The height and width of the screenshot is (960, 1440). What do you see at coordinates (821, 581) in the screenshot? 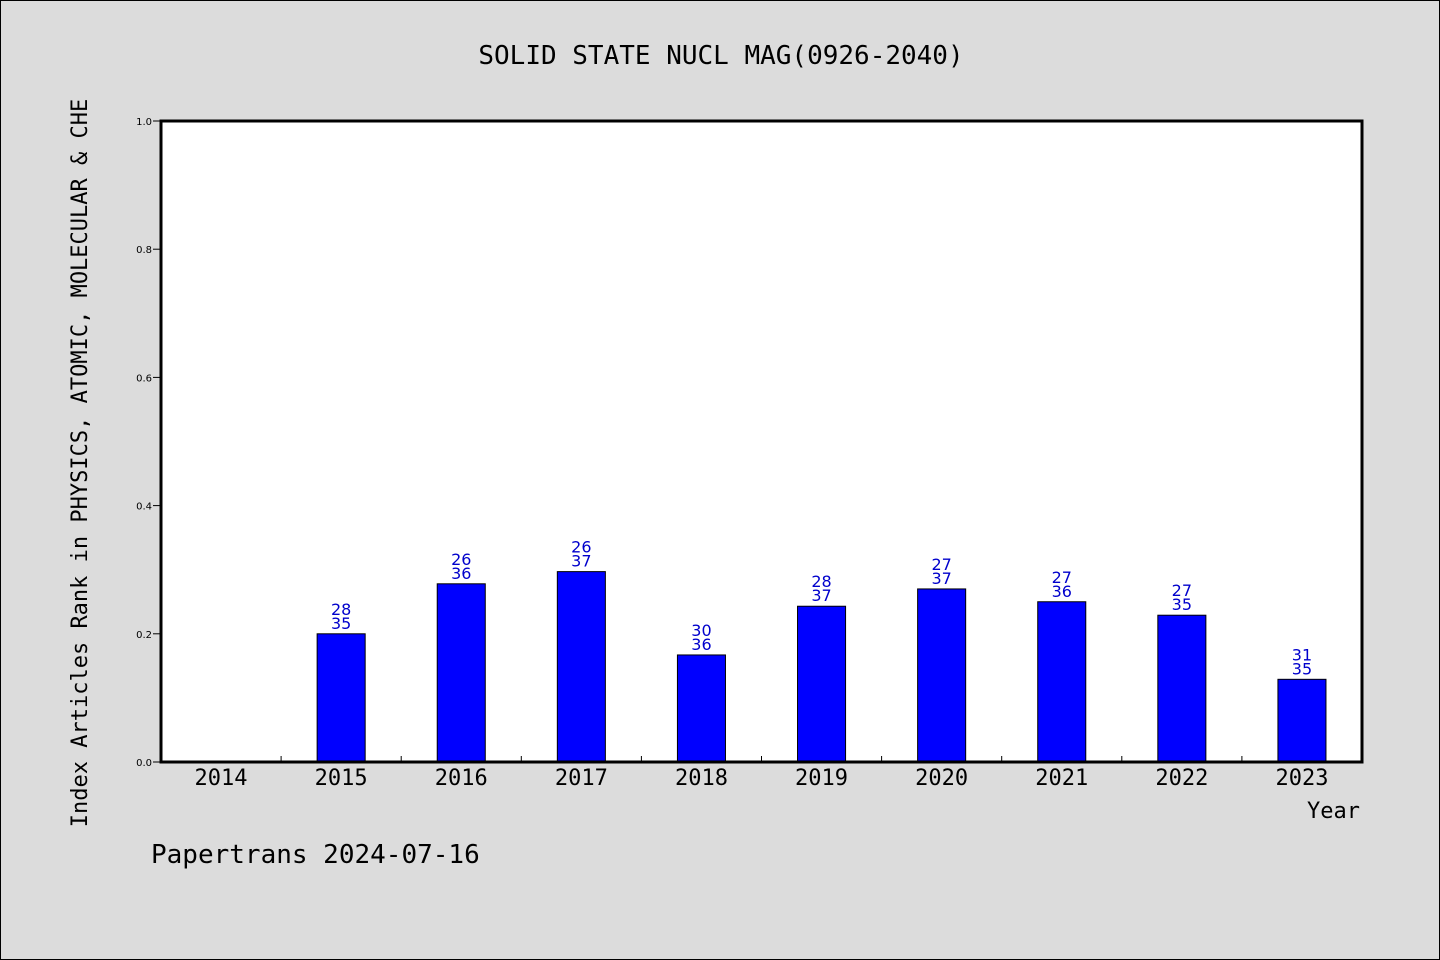
I see `bar-label-top-2019: 28` at bounding box center [821, 581].